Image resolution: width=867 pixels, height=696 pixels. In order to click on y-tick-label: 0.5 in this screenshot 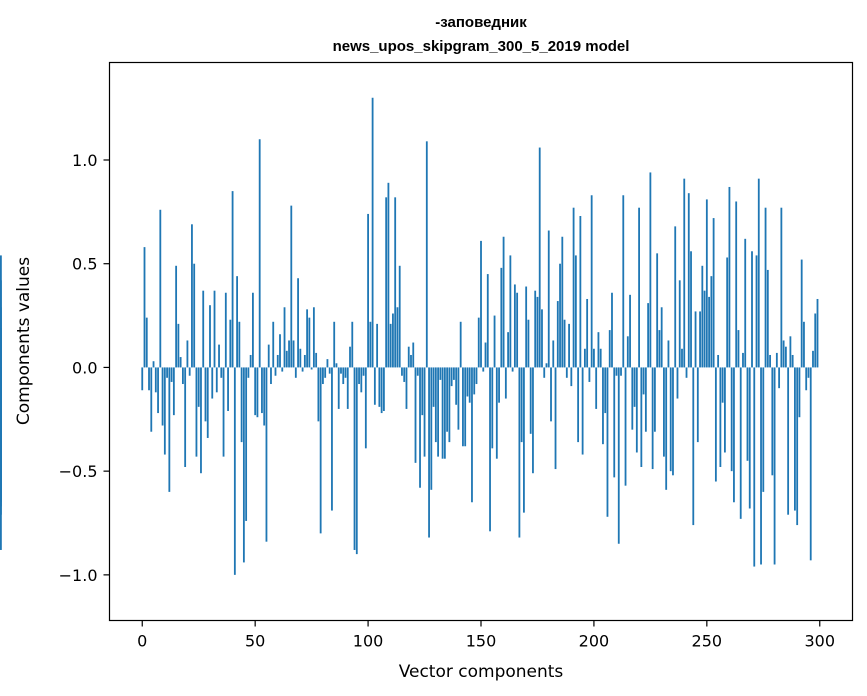, I will do `click(84, 264)`.